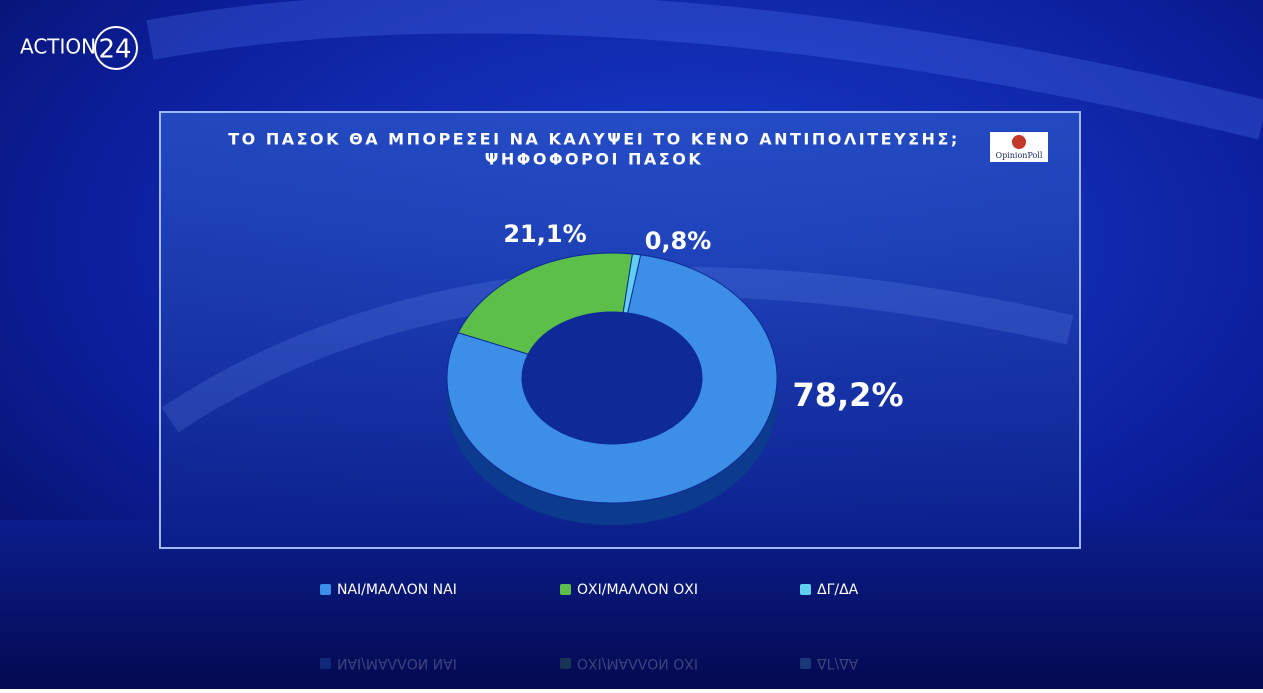 This screenshot has width=1263, height=693. I want to click on slice, so click(612, 379).